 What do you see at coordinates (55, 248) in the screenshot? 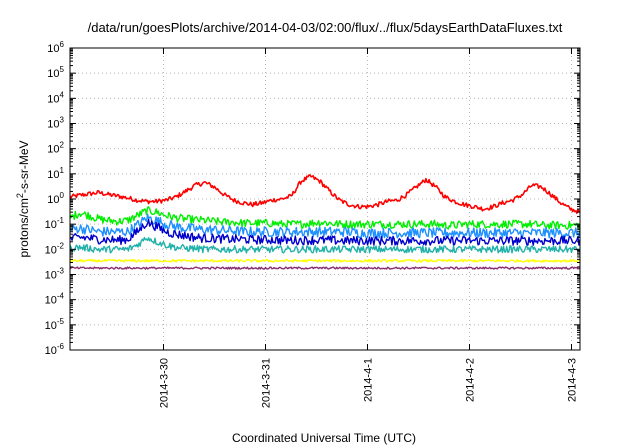
I see `y-tick-label: 10⁻²` at bounding box center [55, 248].